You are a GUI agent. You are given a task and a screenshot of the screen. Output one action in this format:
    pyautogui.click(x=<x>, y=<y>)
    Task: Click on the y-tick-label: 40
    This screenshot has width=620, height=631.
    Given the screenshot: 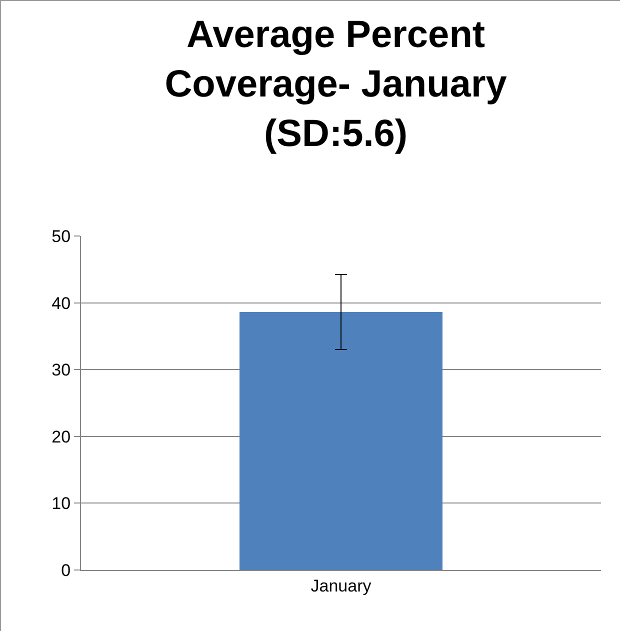 What is the action you would take?
    pyautogui.click(x=61, y=303)
    